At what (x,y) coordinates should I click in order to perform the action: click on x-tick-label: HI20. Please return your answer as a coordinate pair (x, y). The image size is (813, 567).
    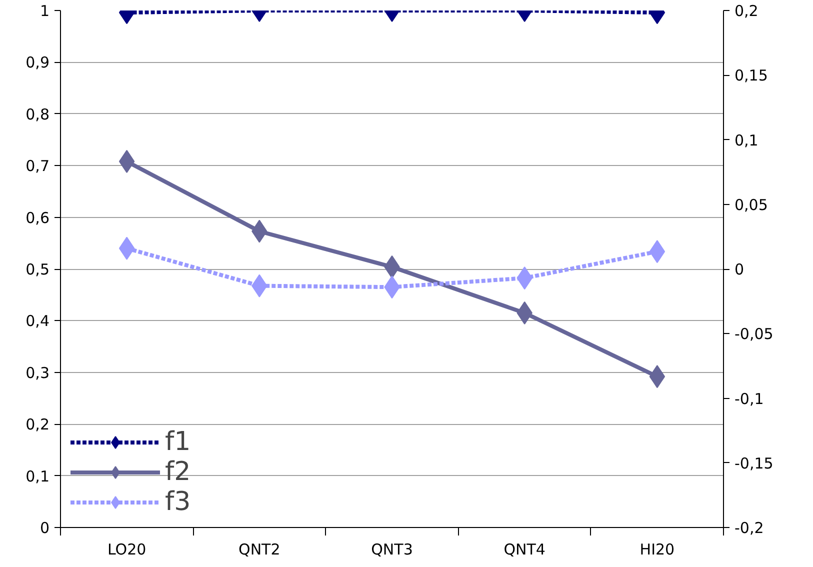
    Looking at the image, I should click on (657, 549).